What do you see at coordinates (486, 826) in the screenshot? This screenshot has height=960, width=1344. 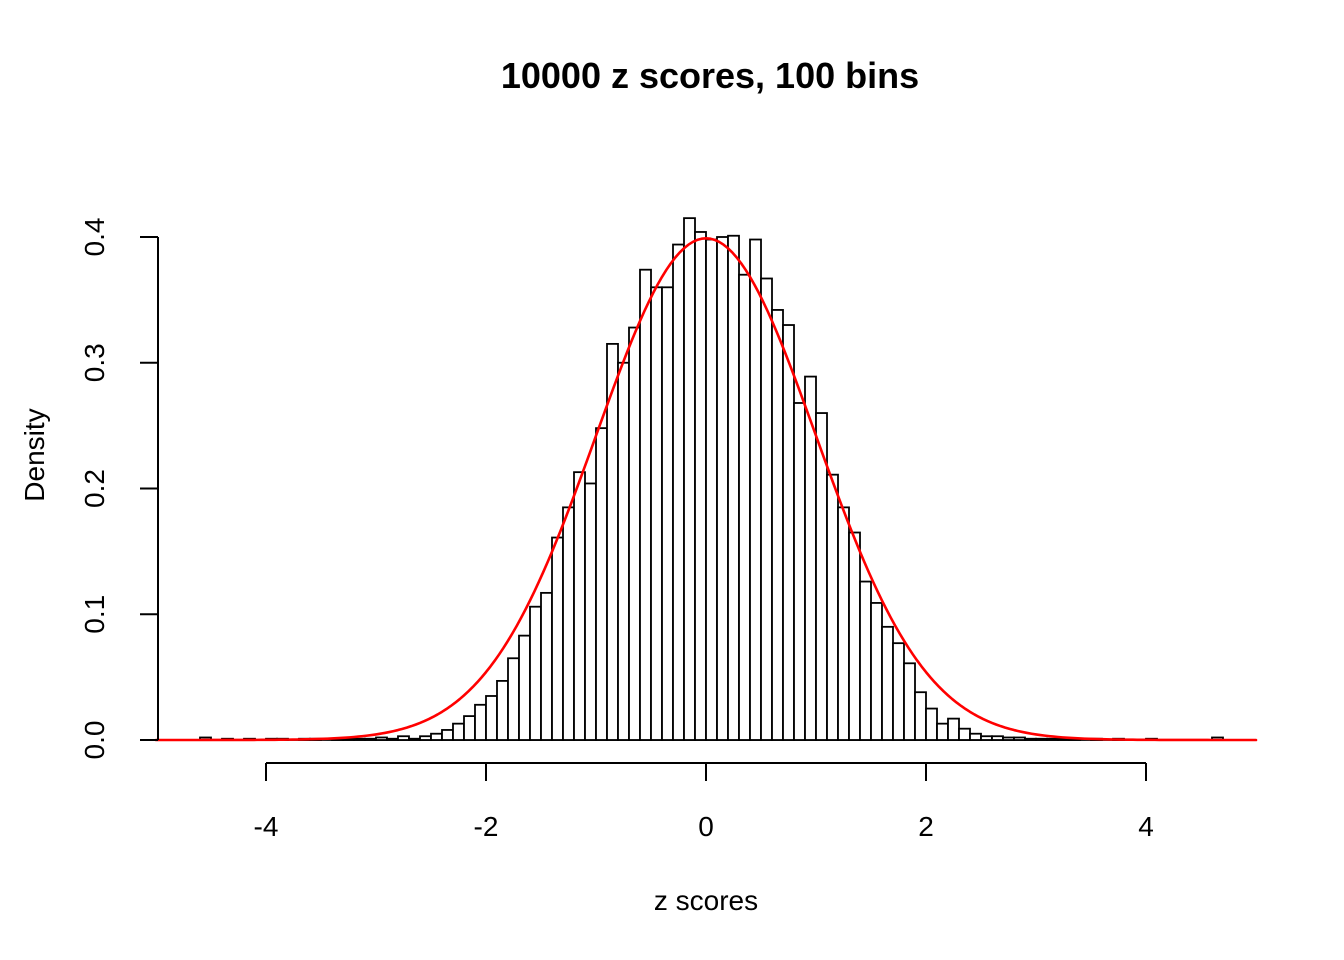 I see `x-tick-label: -2` at bounding box center [486, 826].